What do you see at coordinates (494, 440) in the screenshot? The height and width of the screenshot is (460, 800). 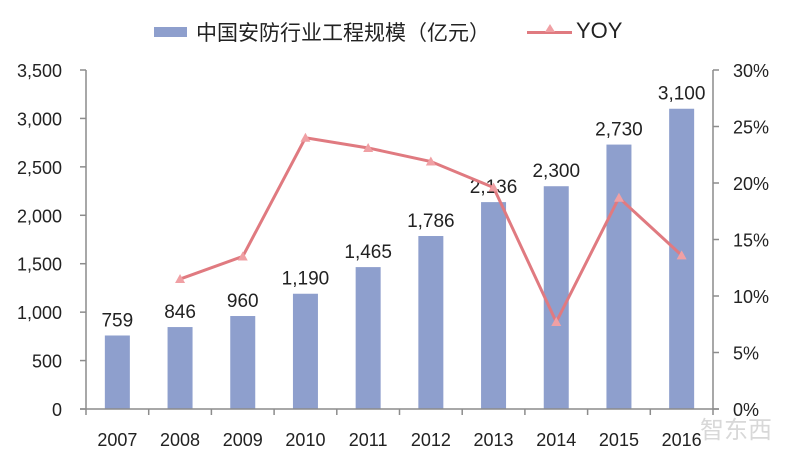 I see `x-axis-tick-label: 2013` at bounding box center [494, 440].